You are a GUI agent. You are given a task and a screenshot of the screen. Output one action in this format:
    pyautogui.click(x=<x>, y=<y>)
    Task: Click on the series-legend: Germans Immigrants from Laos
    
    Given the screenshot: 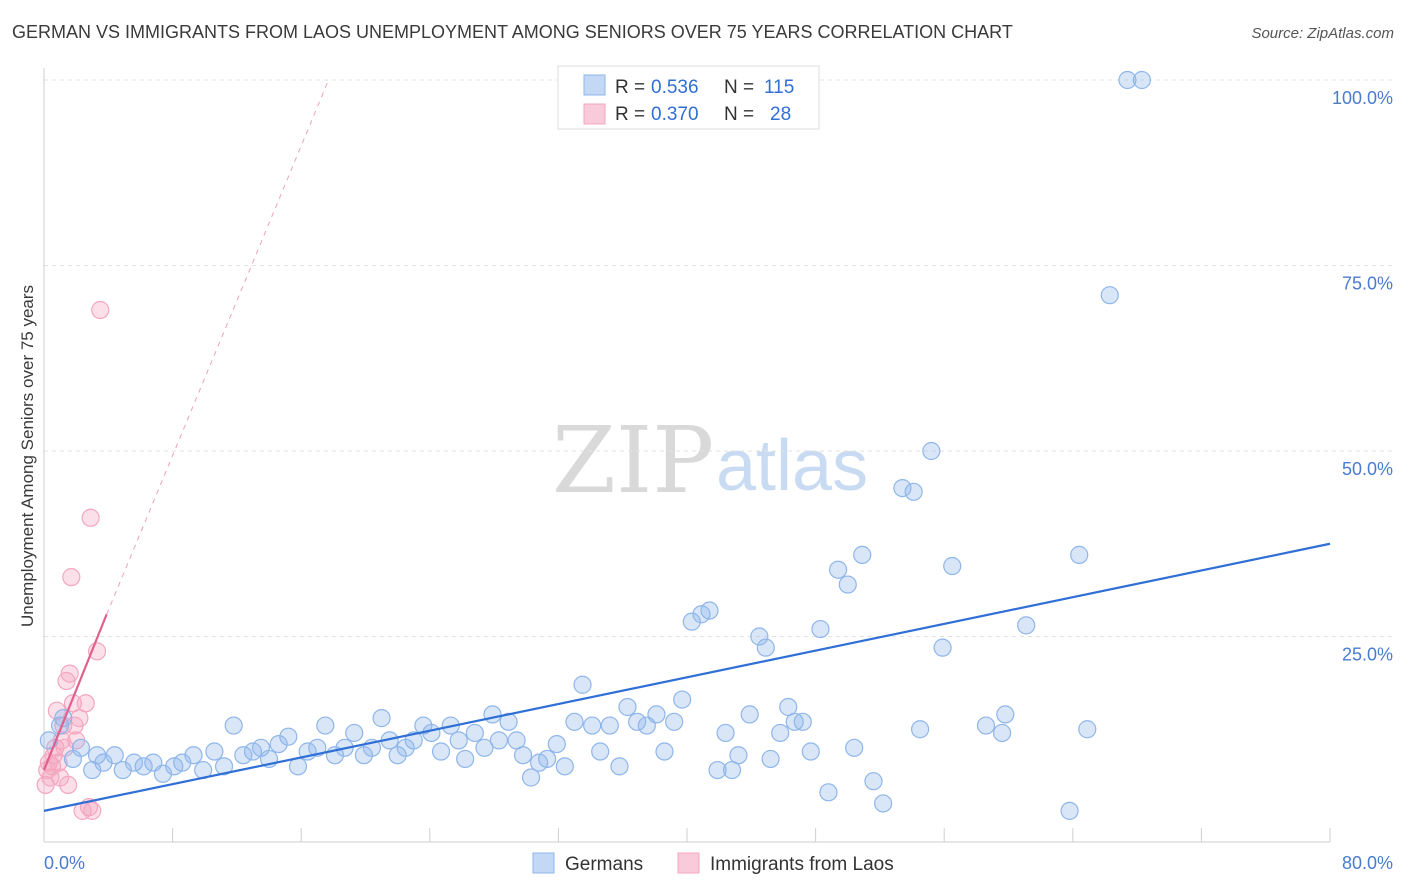 What is the action you would take?
    pyautogui.click(x=713, y=863)
    